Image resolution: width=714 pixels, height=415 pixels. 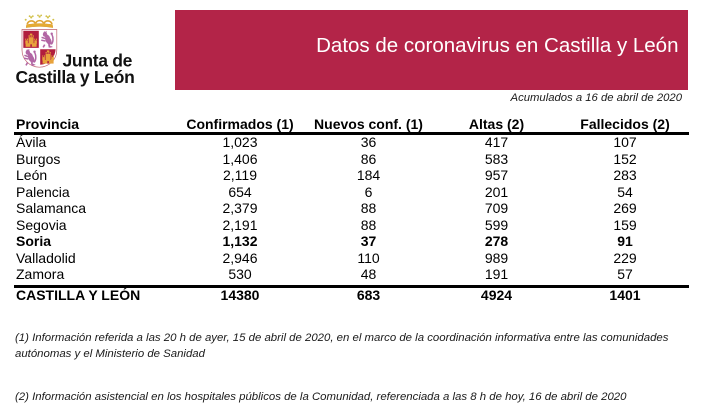 I want to click on svg-text: Castilla y León, so click(x=75, y=77).